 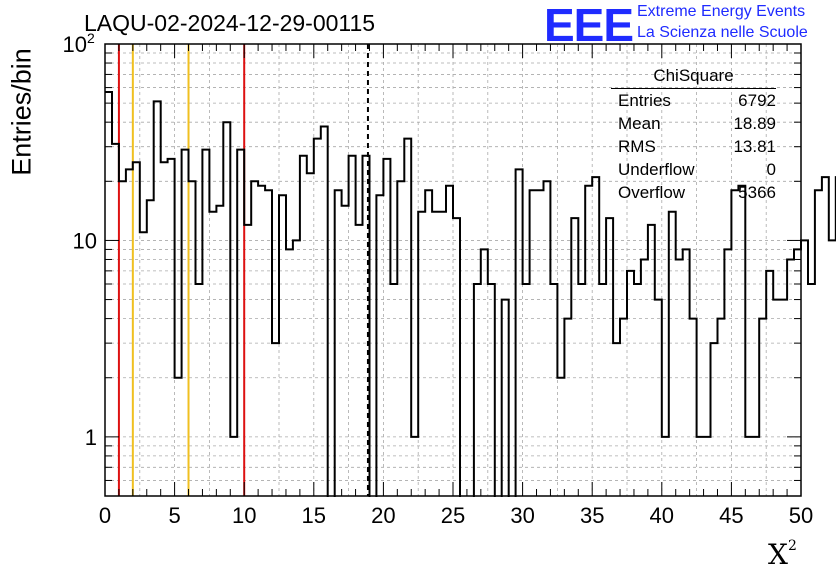 I want to click on x-tick-label: 15, so click(x=314, y=515).